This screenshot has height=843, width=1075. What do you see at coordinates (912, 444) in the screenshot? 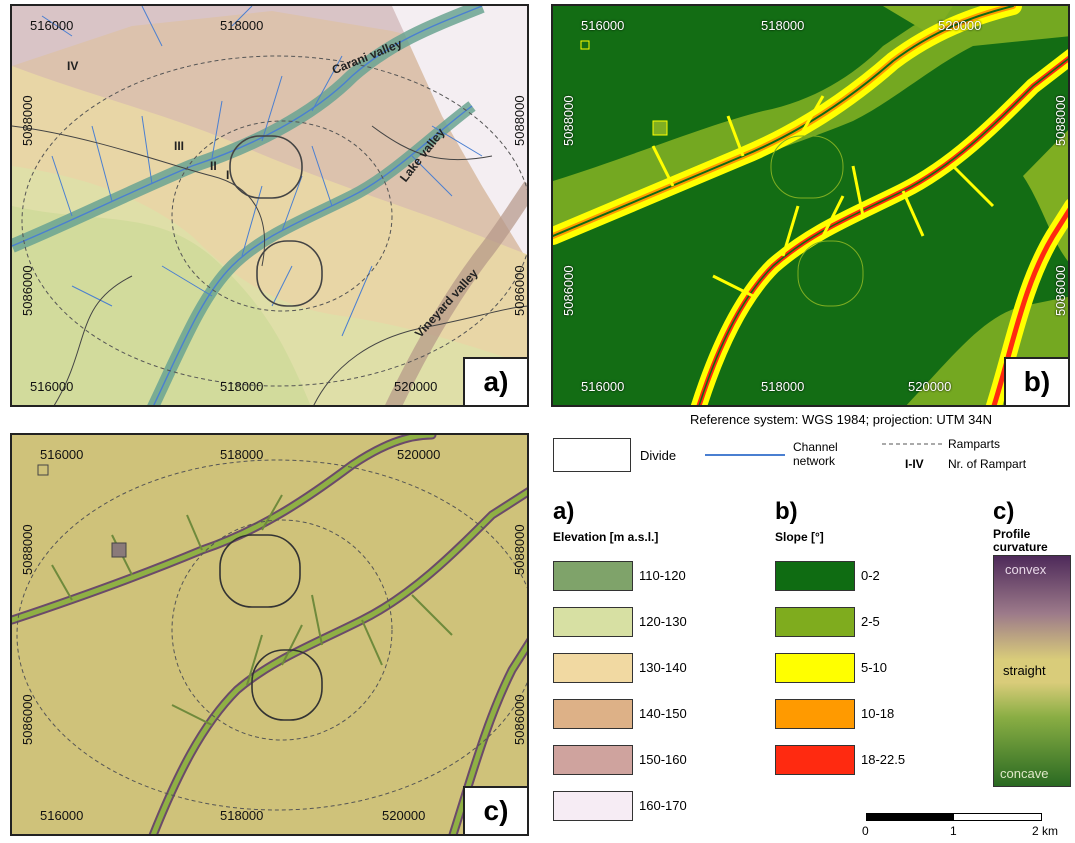
I see `ramparts-symbol` at bounding box center [912, 444].